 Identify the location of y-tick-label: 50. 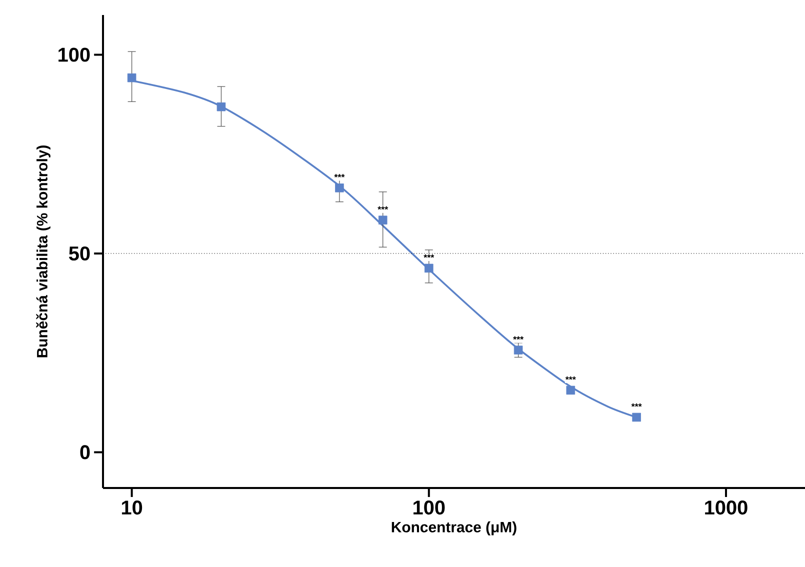
(79, 253).